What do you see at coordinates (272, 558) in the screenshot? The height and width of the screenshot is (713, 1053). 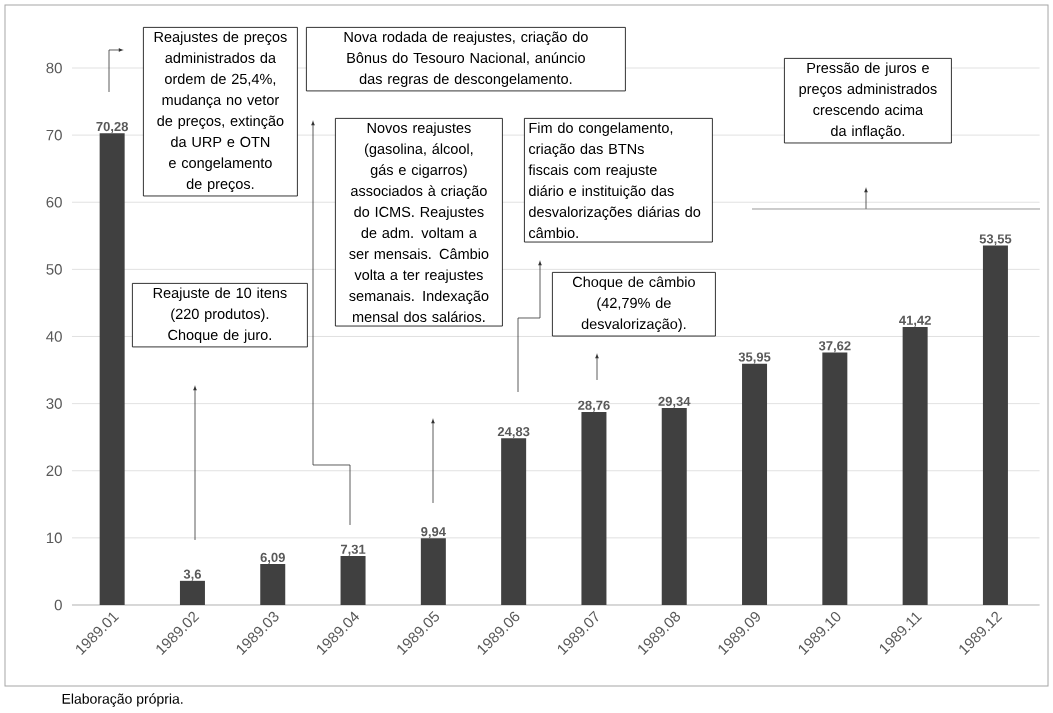 I see `data-label: 6,09` at bounding box center [272, 558].